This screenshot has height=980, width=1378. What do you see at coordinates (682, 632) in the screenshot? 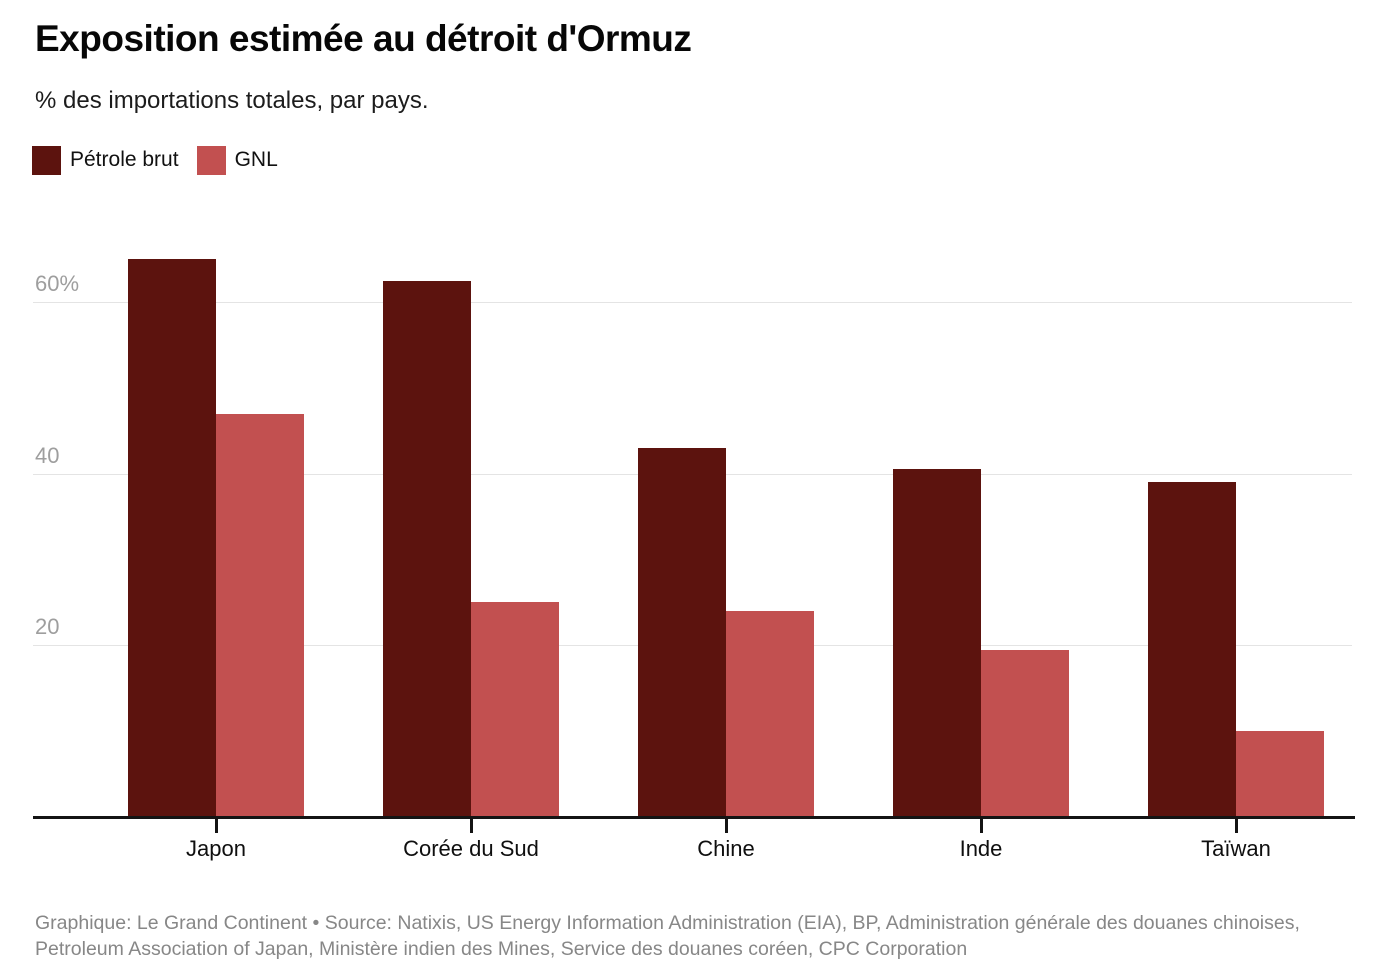
I see `bar-petrole-brut-chine` at bounding box center [682, 632].